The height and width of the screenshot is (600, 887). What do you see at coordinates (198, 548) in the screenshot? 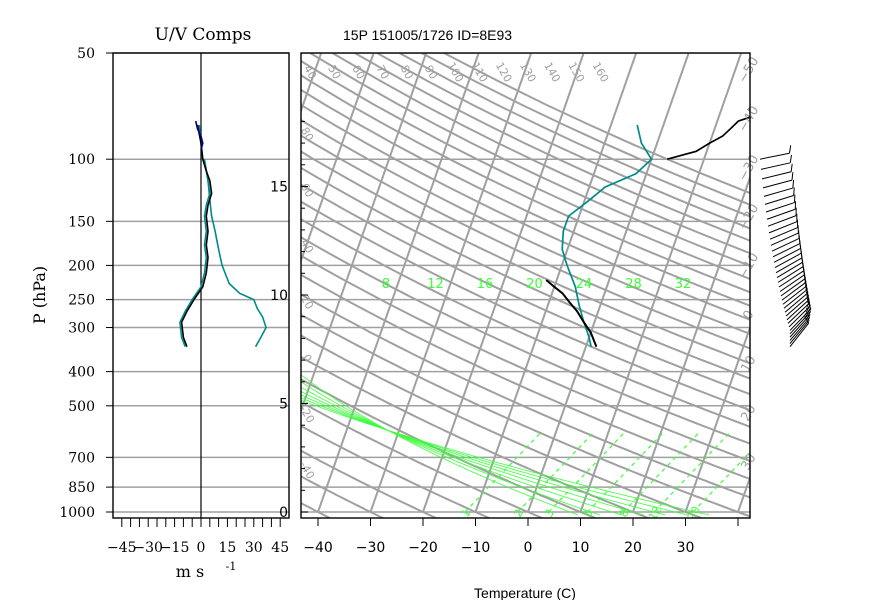
I see `uv-x-tick-labels: −45−30−15 0 15 30 45` at bounding box center [198, 548].